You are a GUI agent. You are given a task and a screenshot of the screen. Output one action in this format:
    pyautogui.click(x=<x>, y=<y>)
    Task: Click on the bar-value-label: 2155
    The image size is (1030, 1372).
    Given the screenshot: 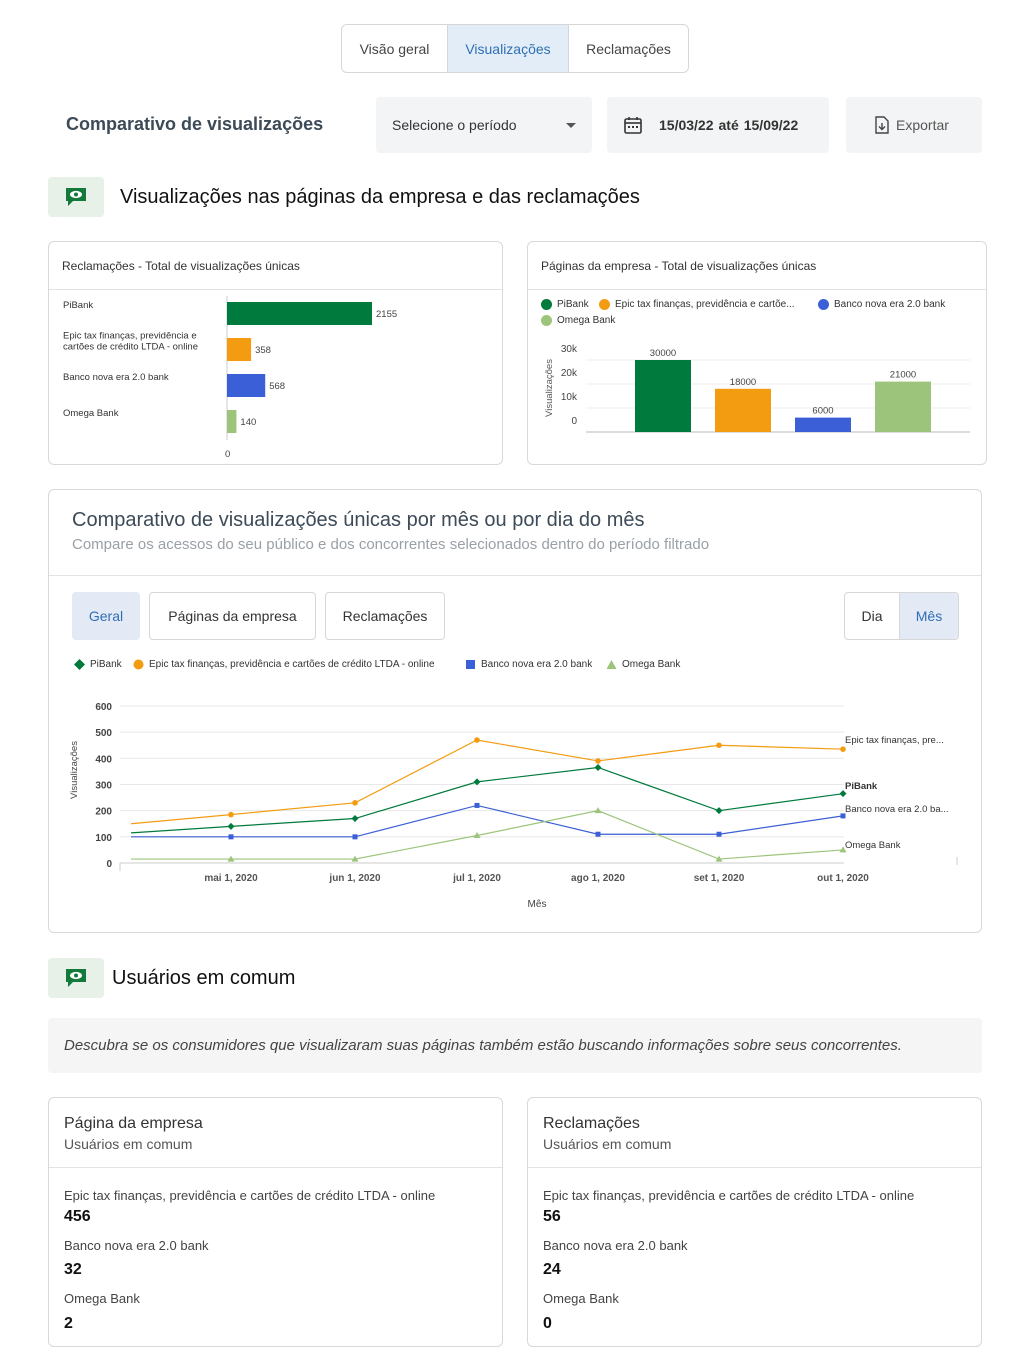 What is the action you would take?
    pyautogui.click(x=386, y=314)
    